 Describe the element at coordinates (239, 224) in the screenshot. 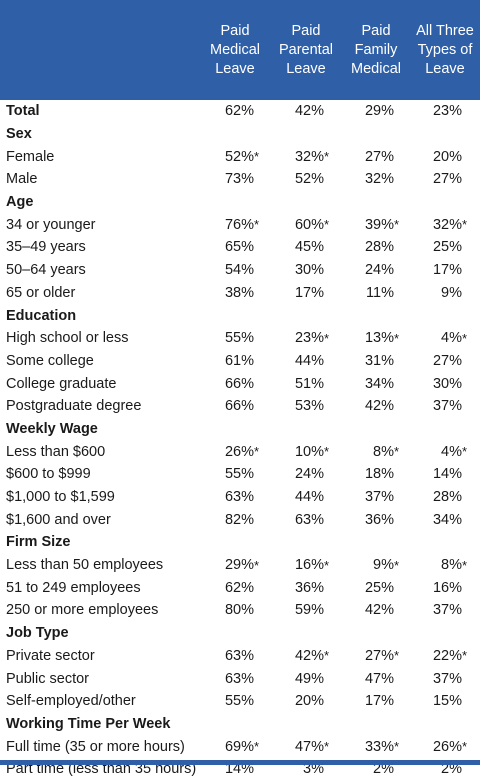

I see `cell-value: 76%` at that location.